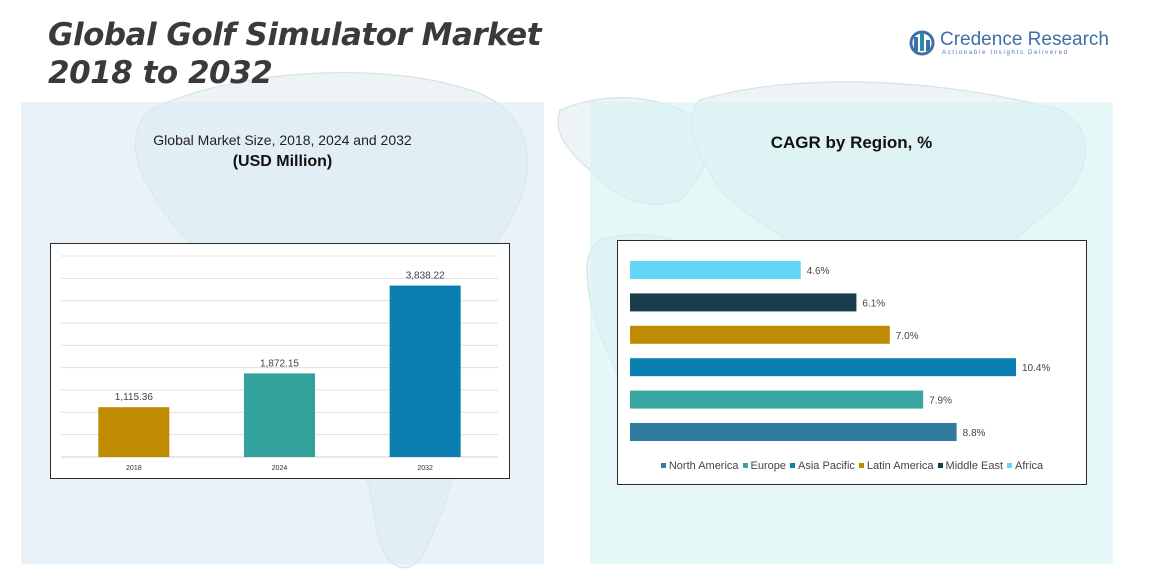 This screenshot has height=582, width=1160. Describe the element at coordinates (873, 303) in the screenshot. I see `cagr-value-label: 6.1%` at that location.